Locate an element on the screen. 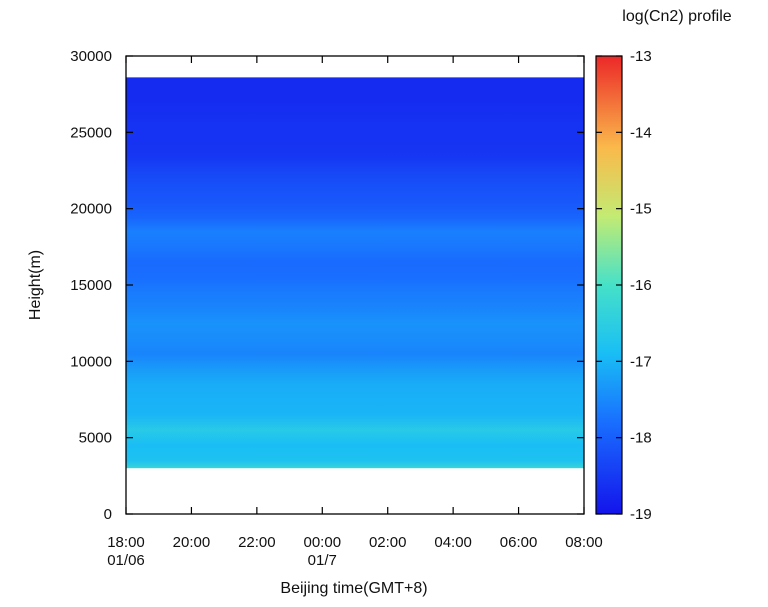 Image resolution: width=768 pixels, height=607 pixels. y-tick-label: 0 is located at coordinates (108, 514).